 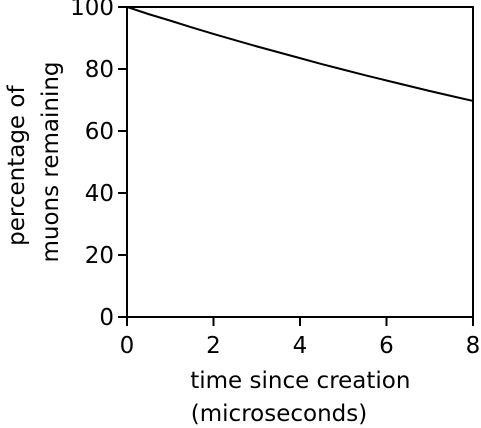 What do you see at coordinates (304, 397) in the screenshot?
I see `x-axis-label: time since creation (microseconds)` at bounding box center [304, 397].